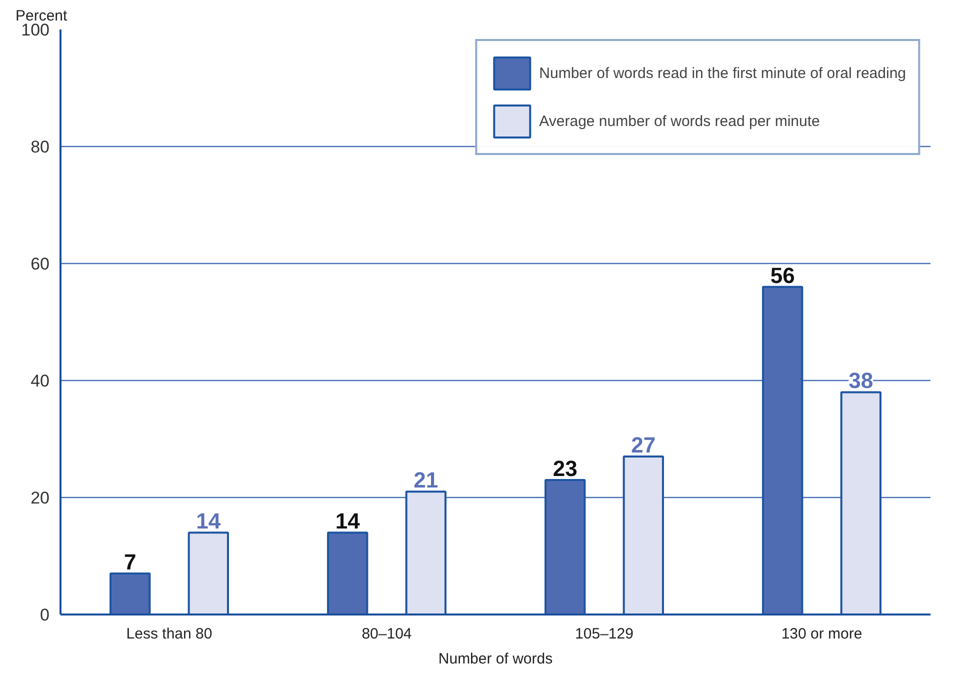 The height and width of the screenshot is (683, 974). Describe the element at coordinates (722, 73) in the screenshot. I see `legend-label: Number of words read in the first minute of oral reading` at that location.